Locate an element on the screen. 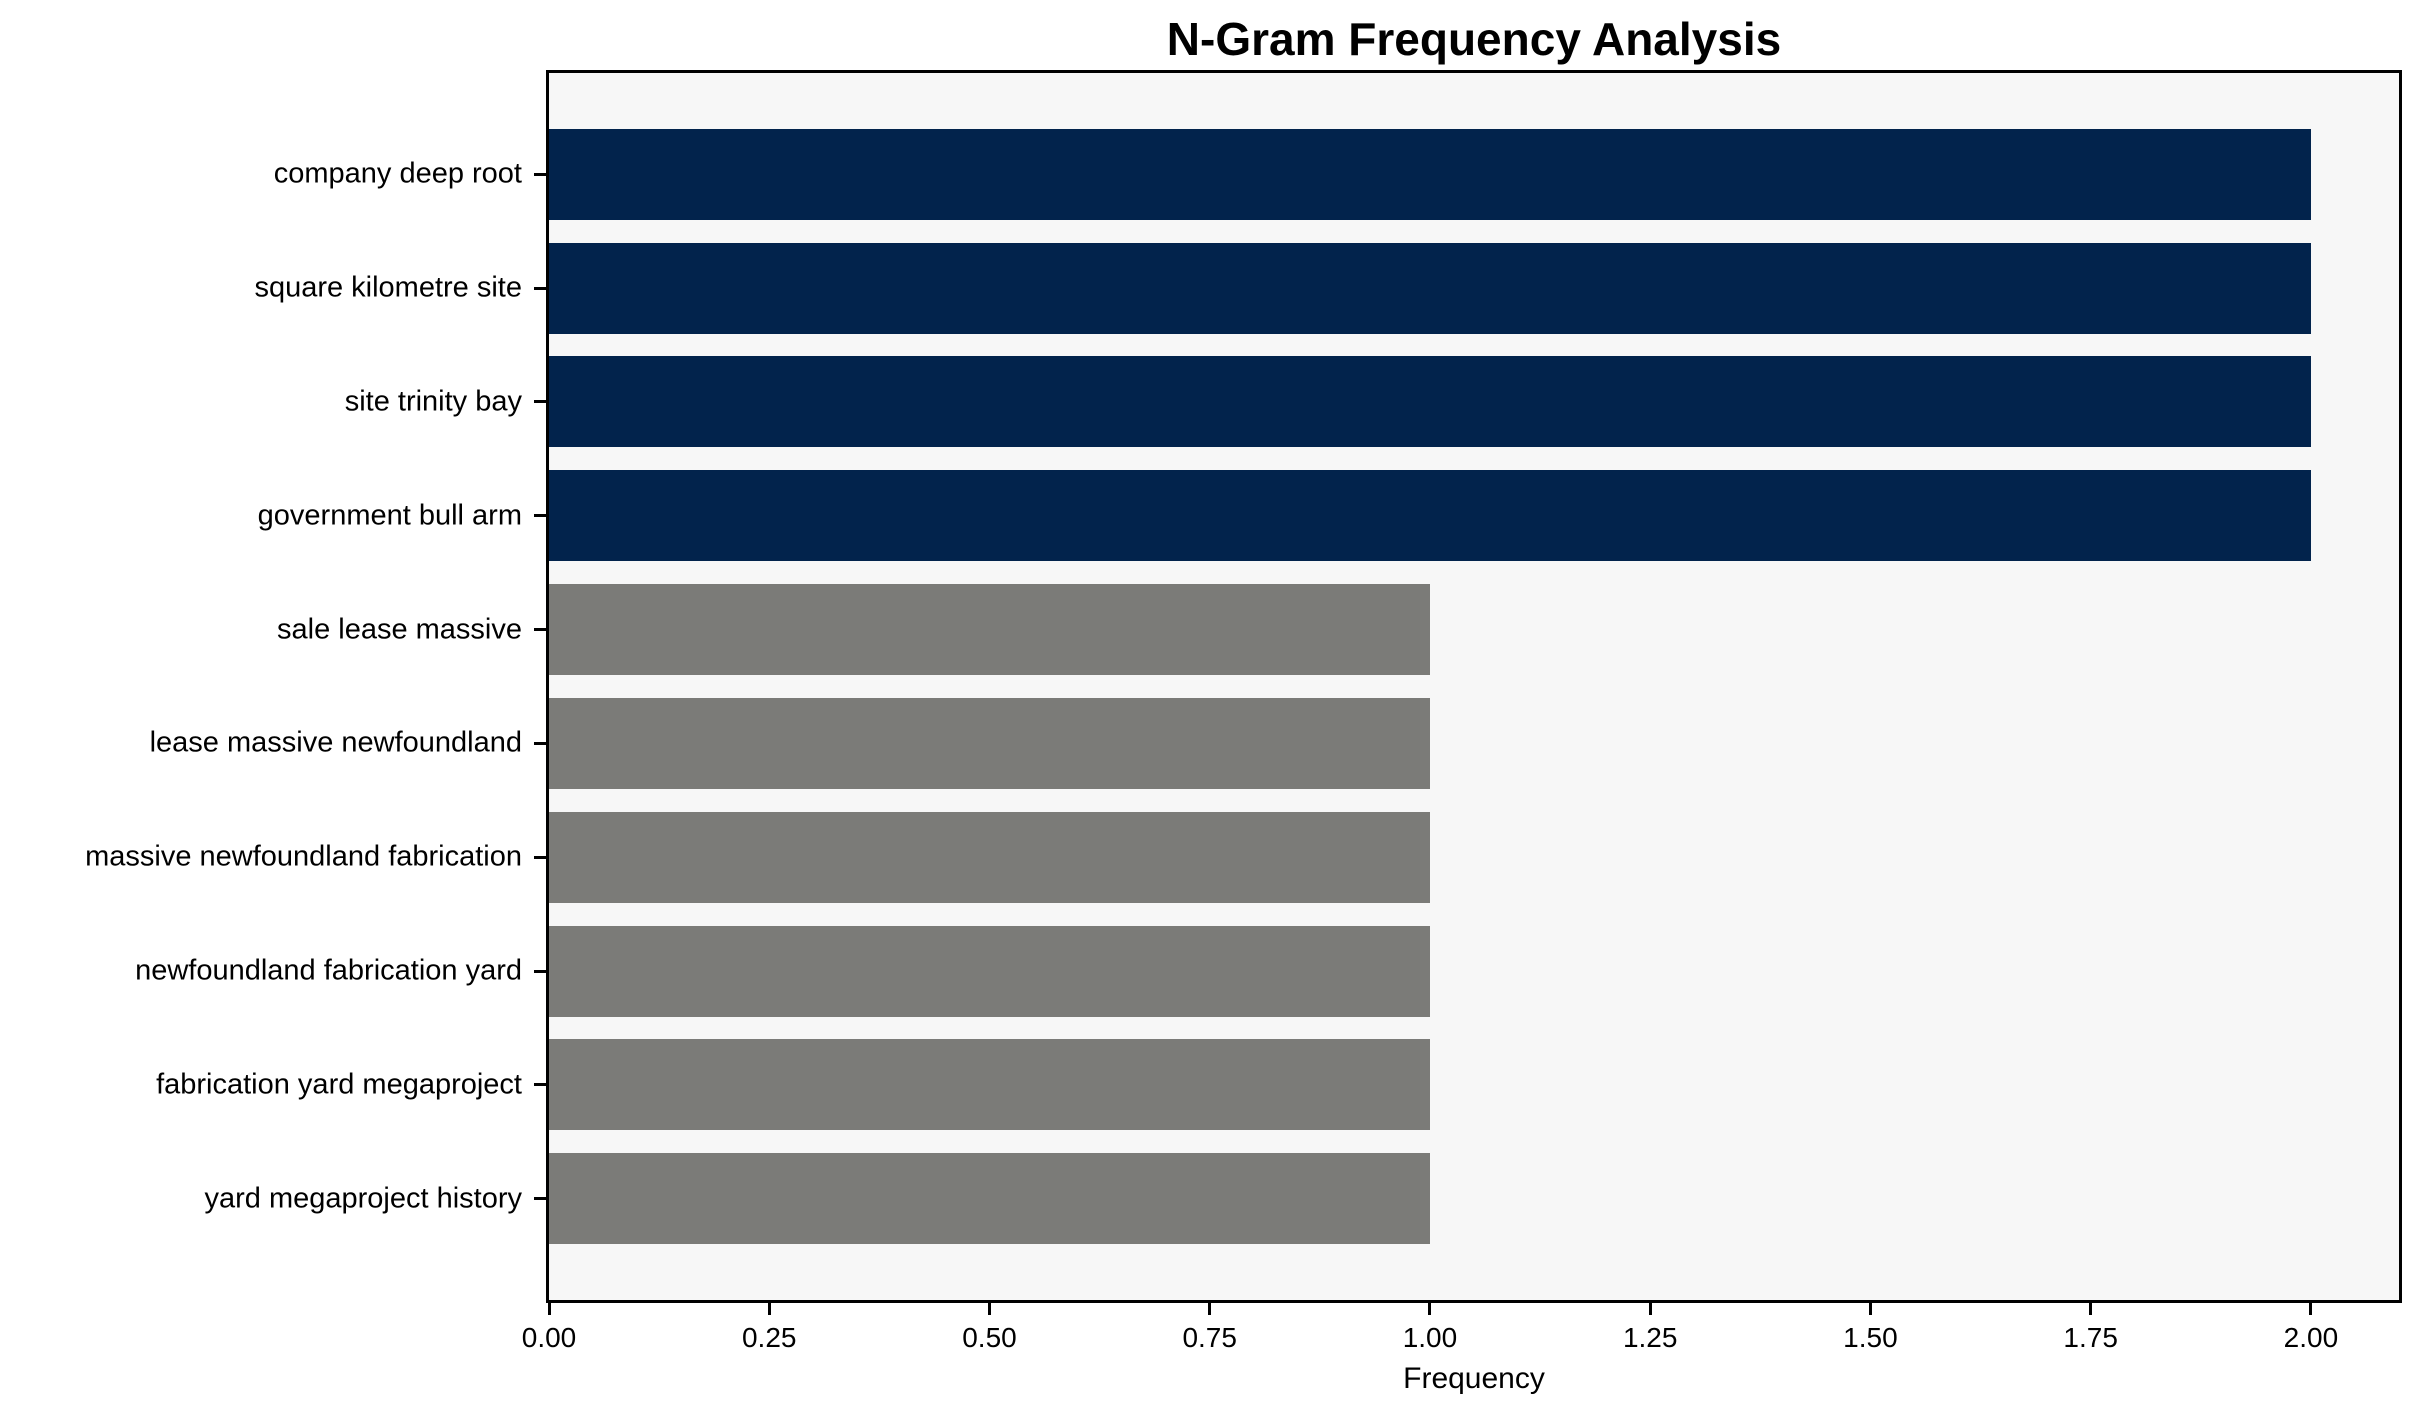 The image size is (2421, 1414). y-tick-label: newfoundland fabrication yard is located at coordinates (328, 970).